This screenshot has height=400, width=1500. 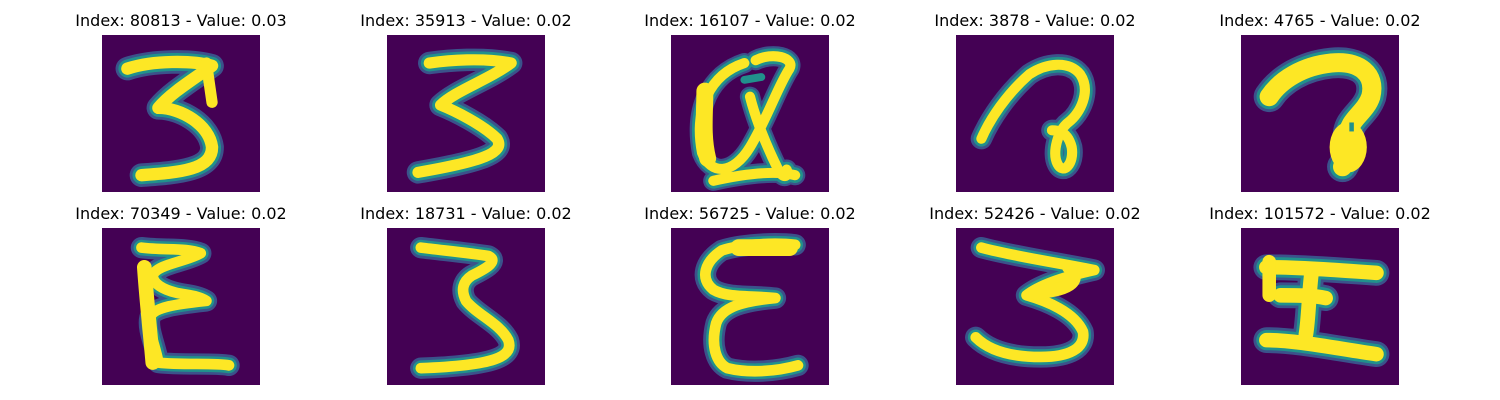 I want to click on panel-4: Index: 4765 - Value: 0.02, so click(x=1320, y=101).